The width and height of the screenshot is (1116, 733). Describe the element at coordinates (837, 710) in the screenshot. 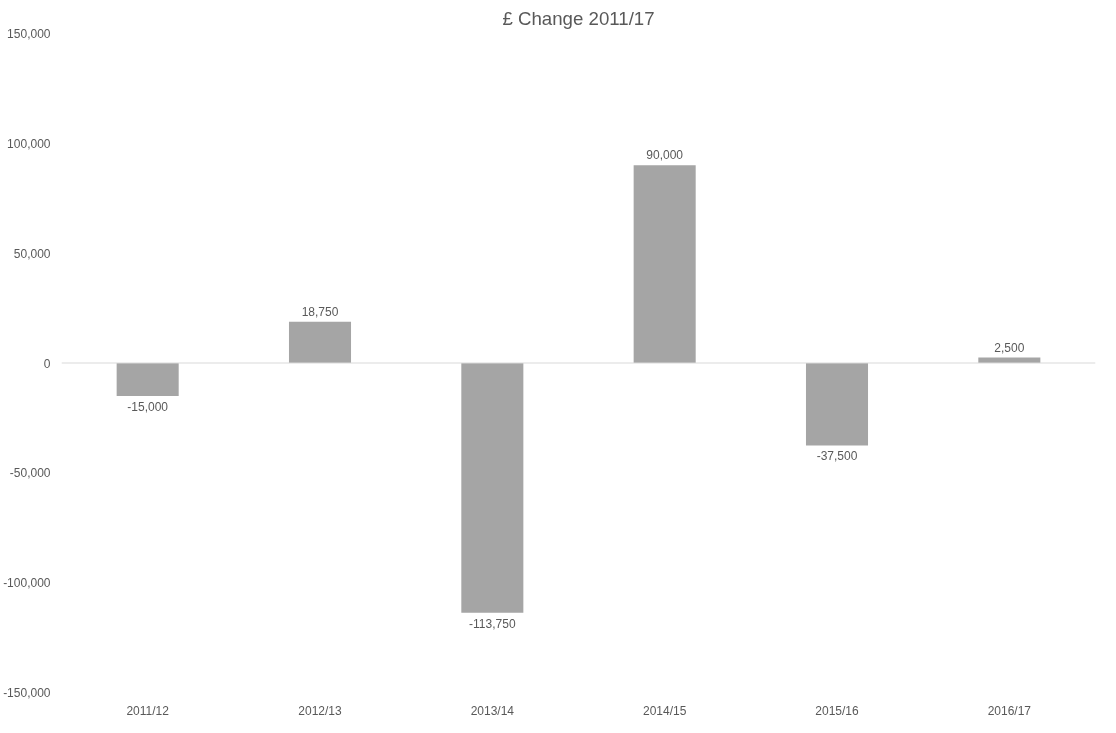

I see `x-tick-label: 2015/16` at that location.